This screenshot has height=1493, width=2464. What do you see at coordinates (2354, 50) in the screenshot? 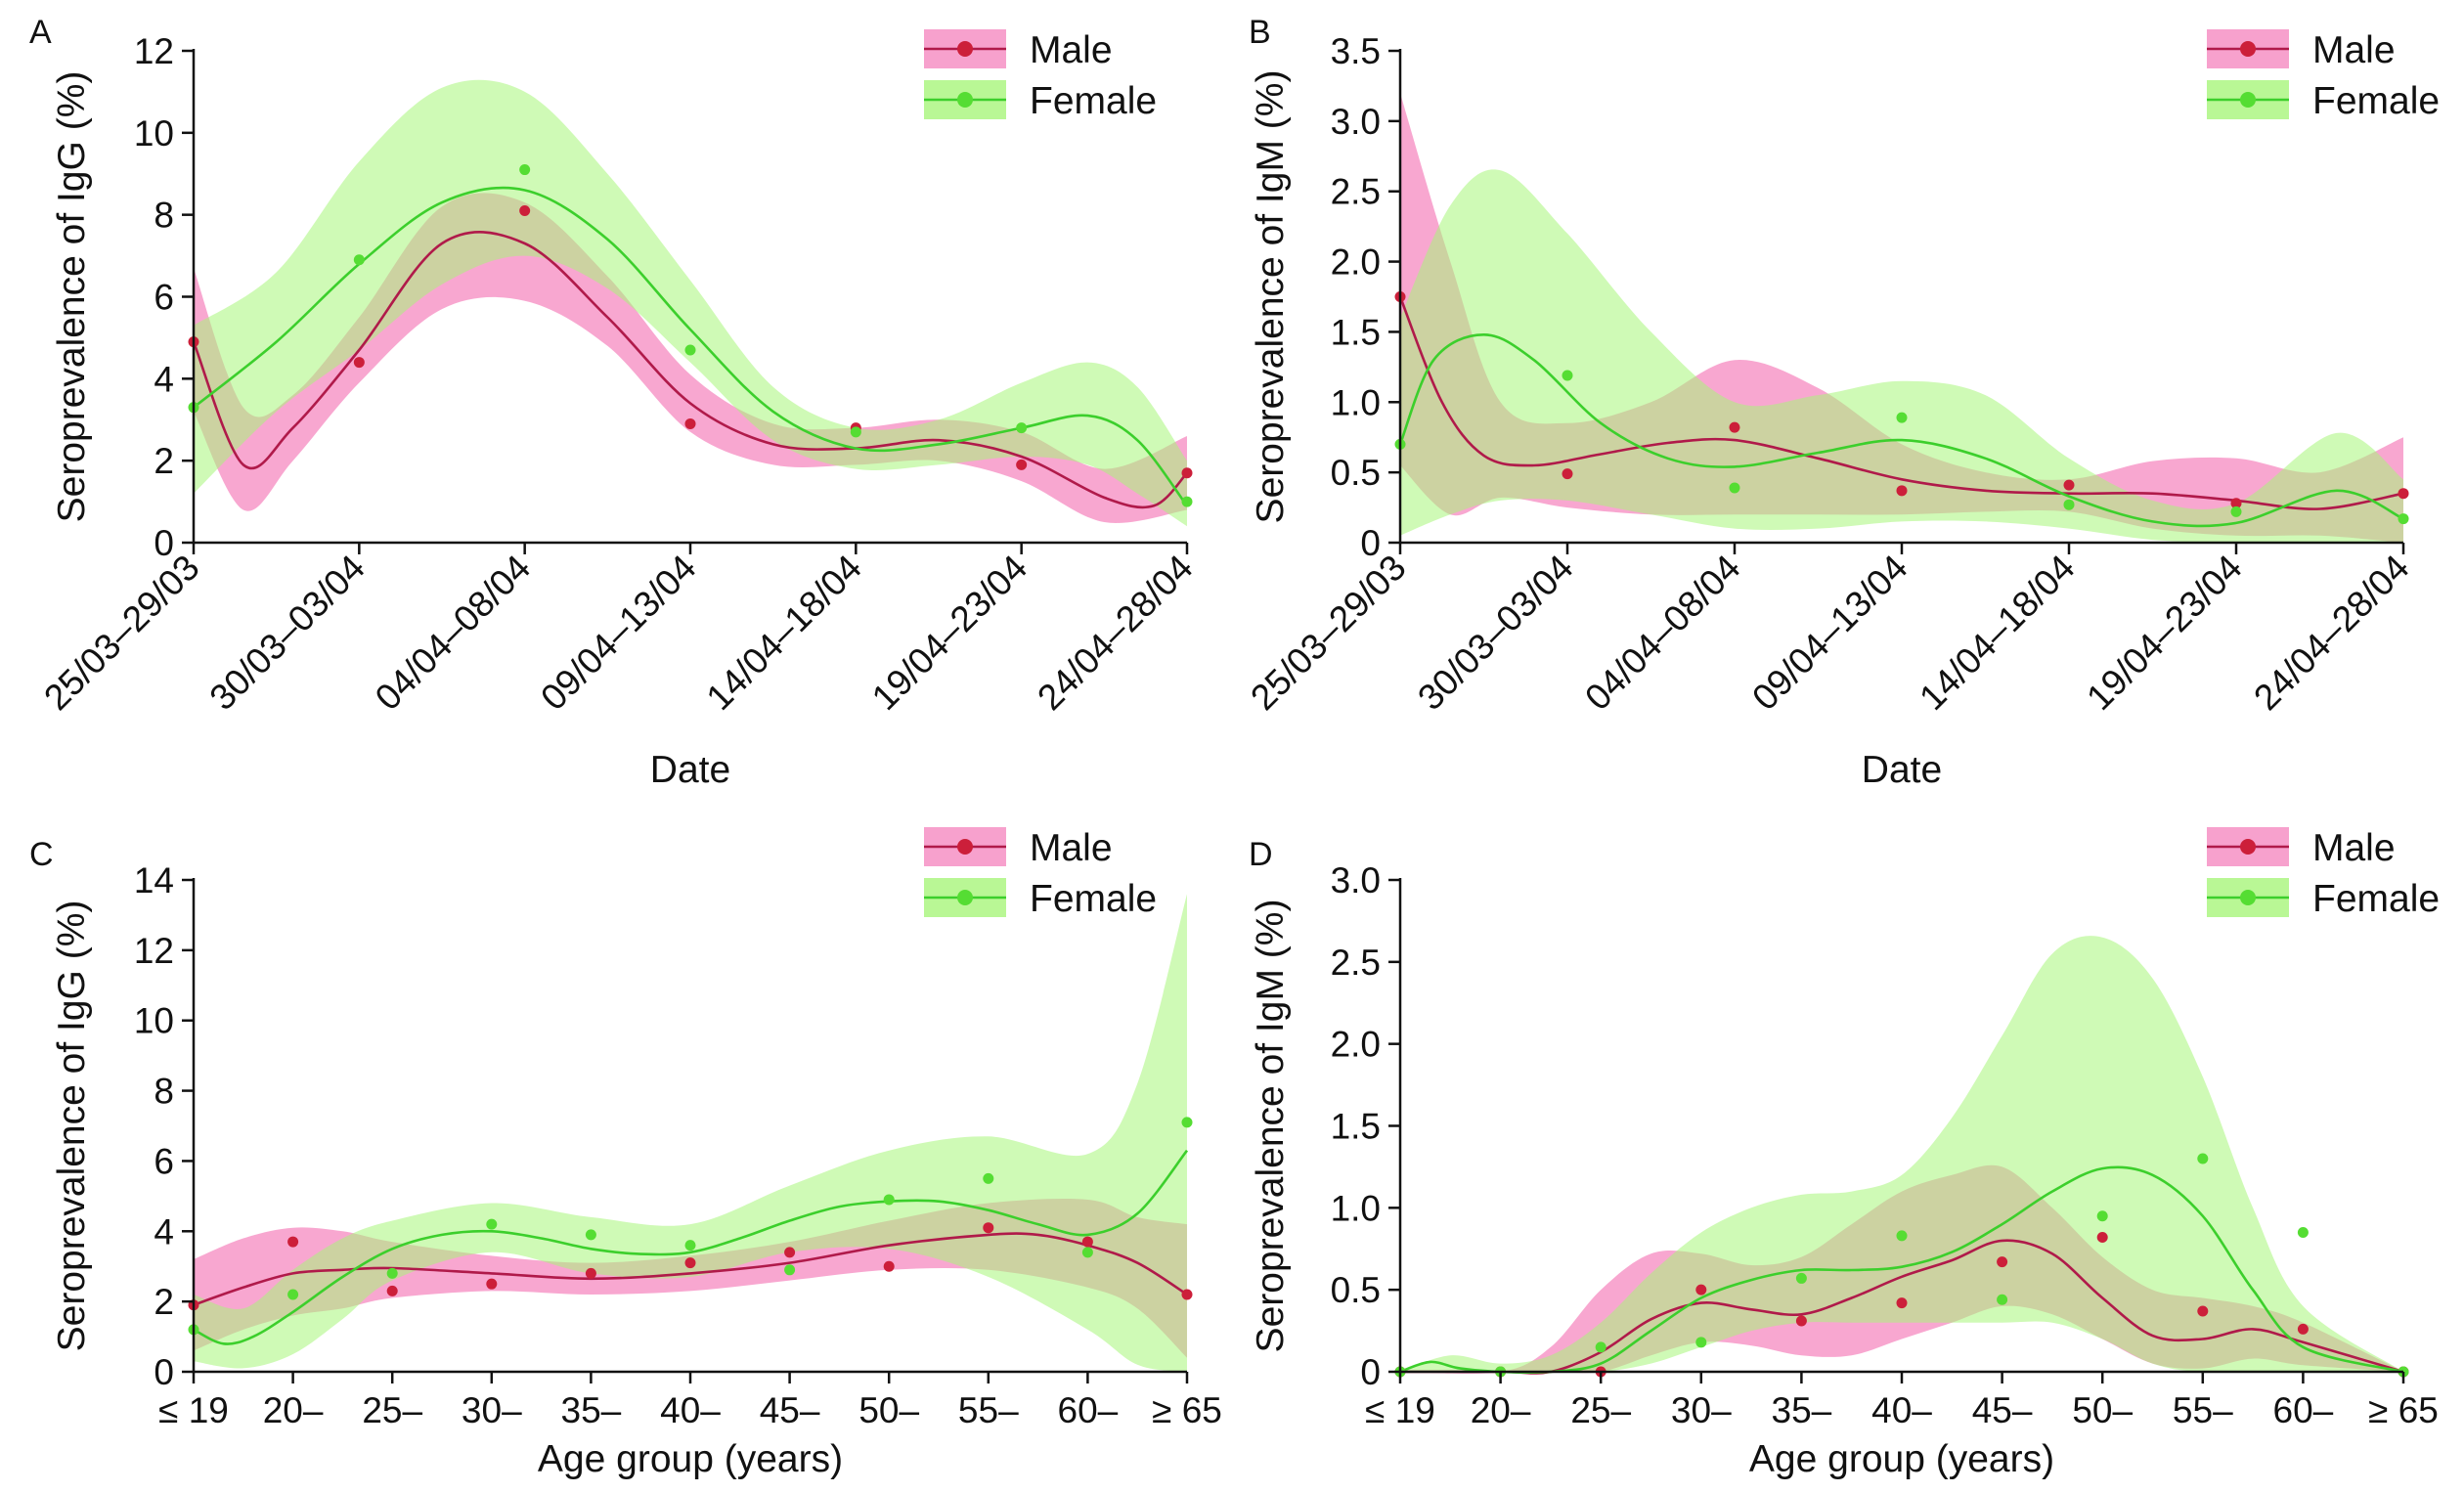
I see `legend-label-male: Male` at bounding box center [2354, 50].